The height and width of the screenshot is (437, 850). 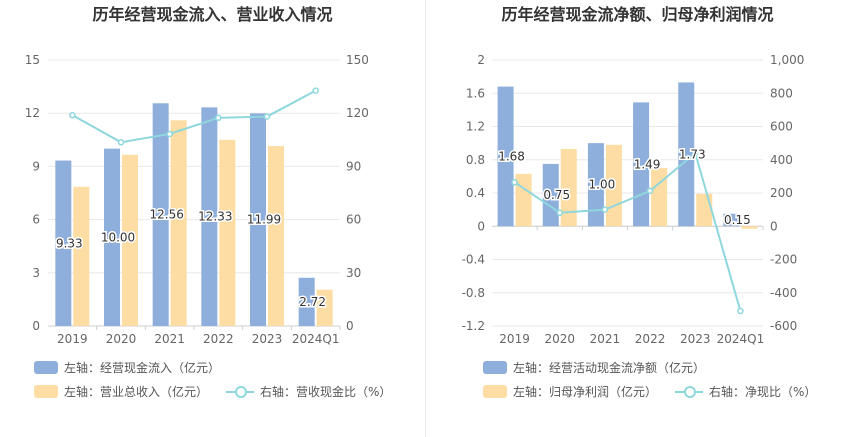 What do you see at coordinates (36, 220) in the screenshot?
I see `left-axis-tick-label: 6` at bounding box center [36, 220].